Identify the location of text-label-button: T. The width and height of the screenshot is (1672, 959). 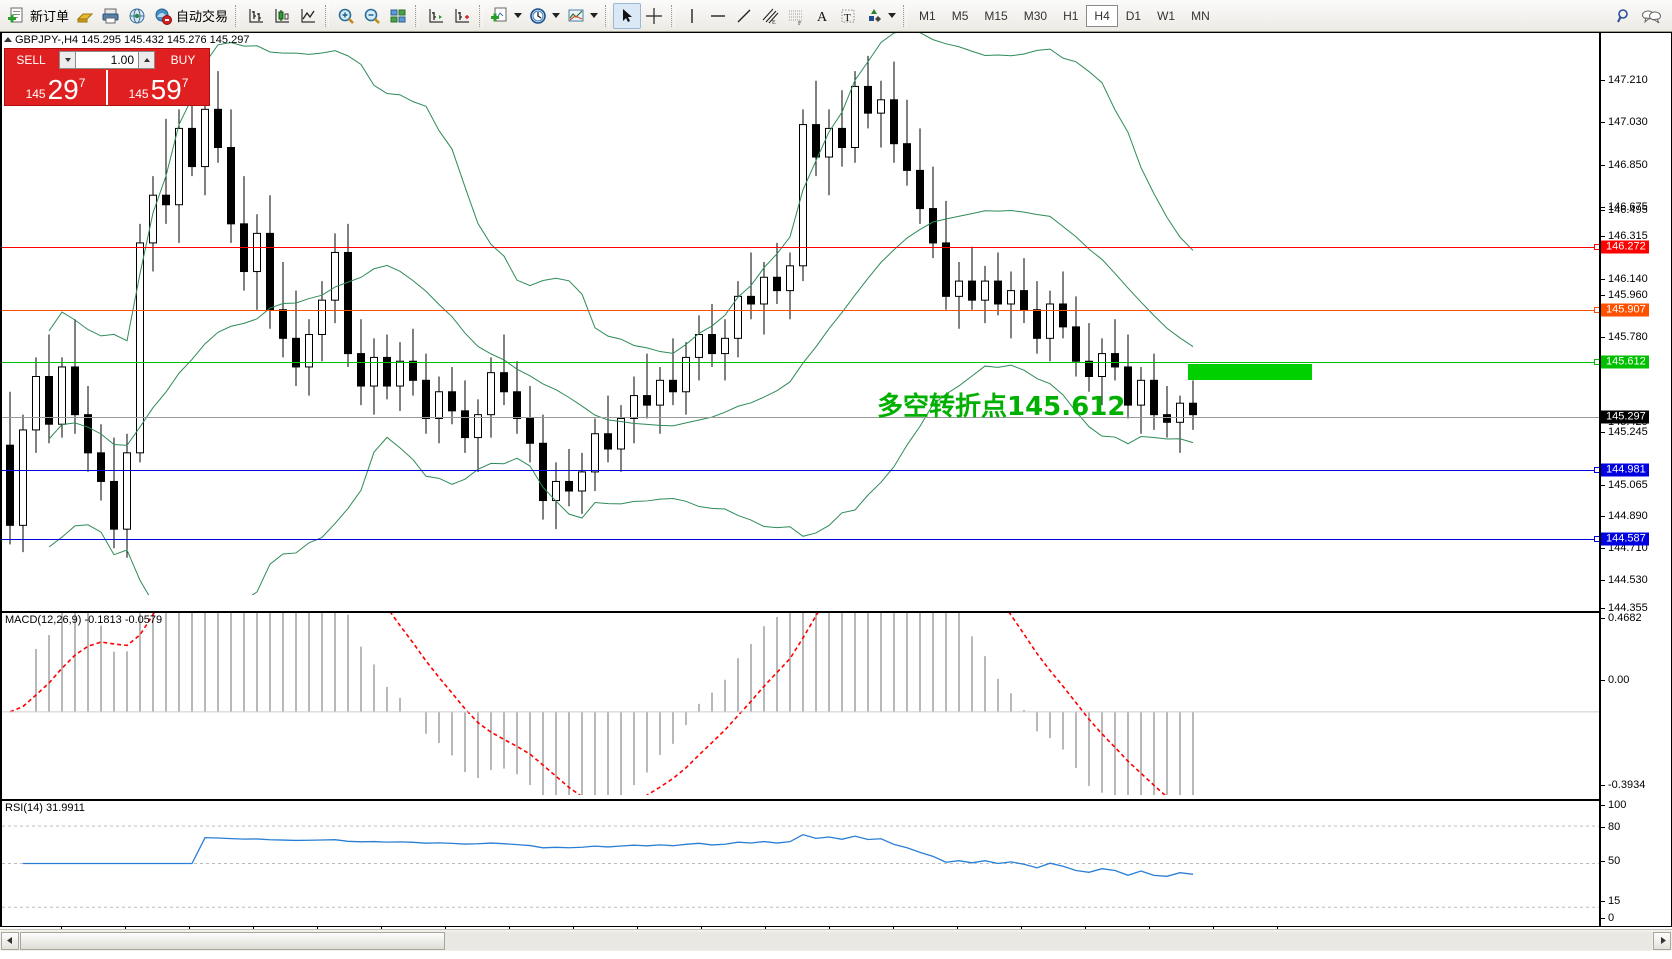
(848, 16).